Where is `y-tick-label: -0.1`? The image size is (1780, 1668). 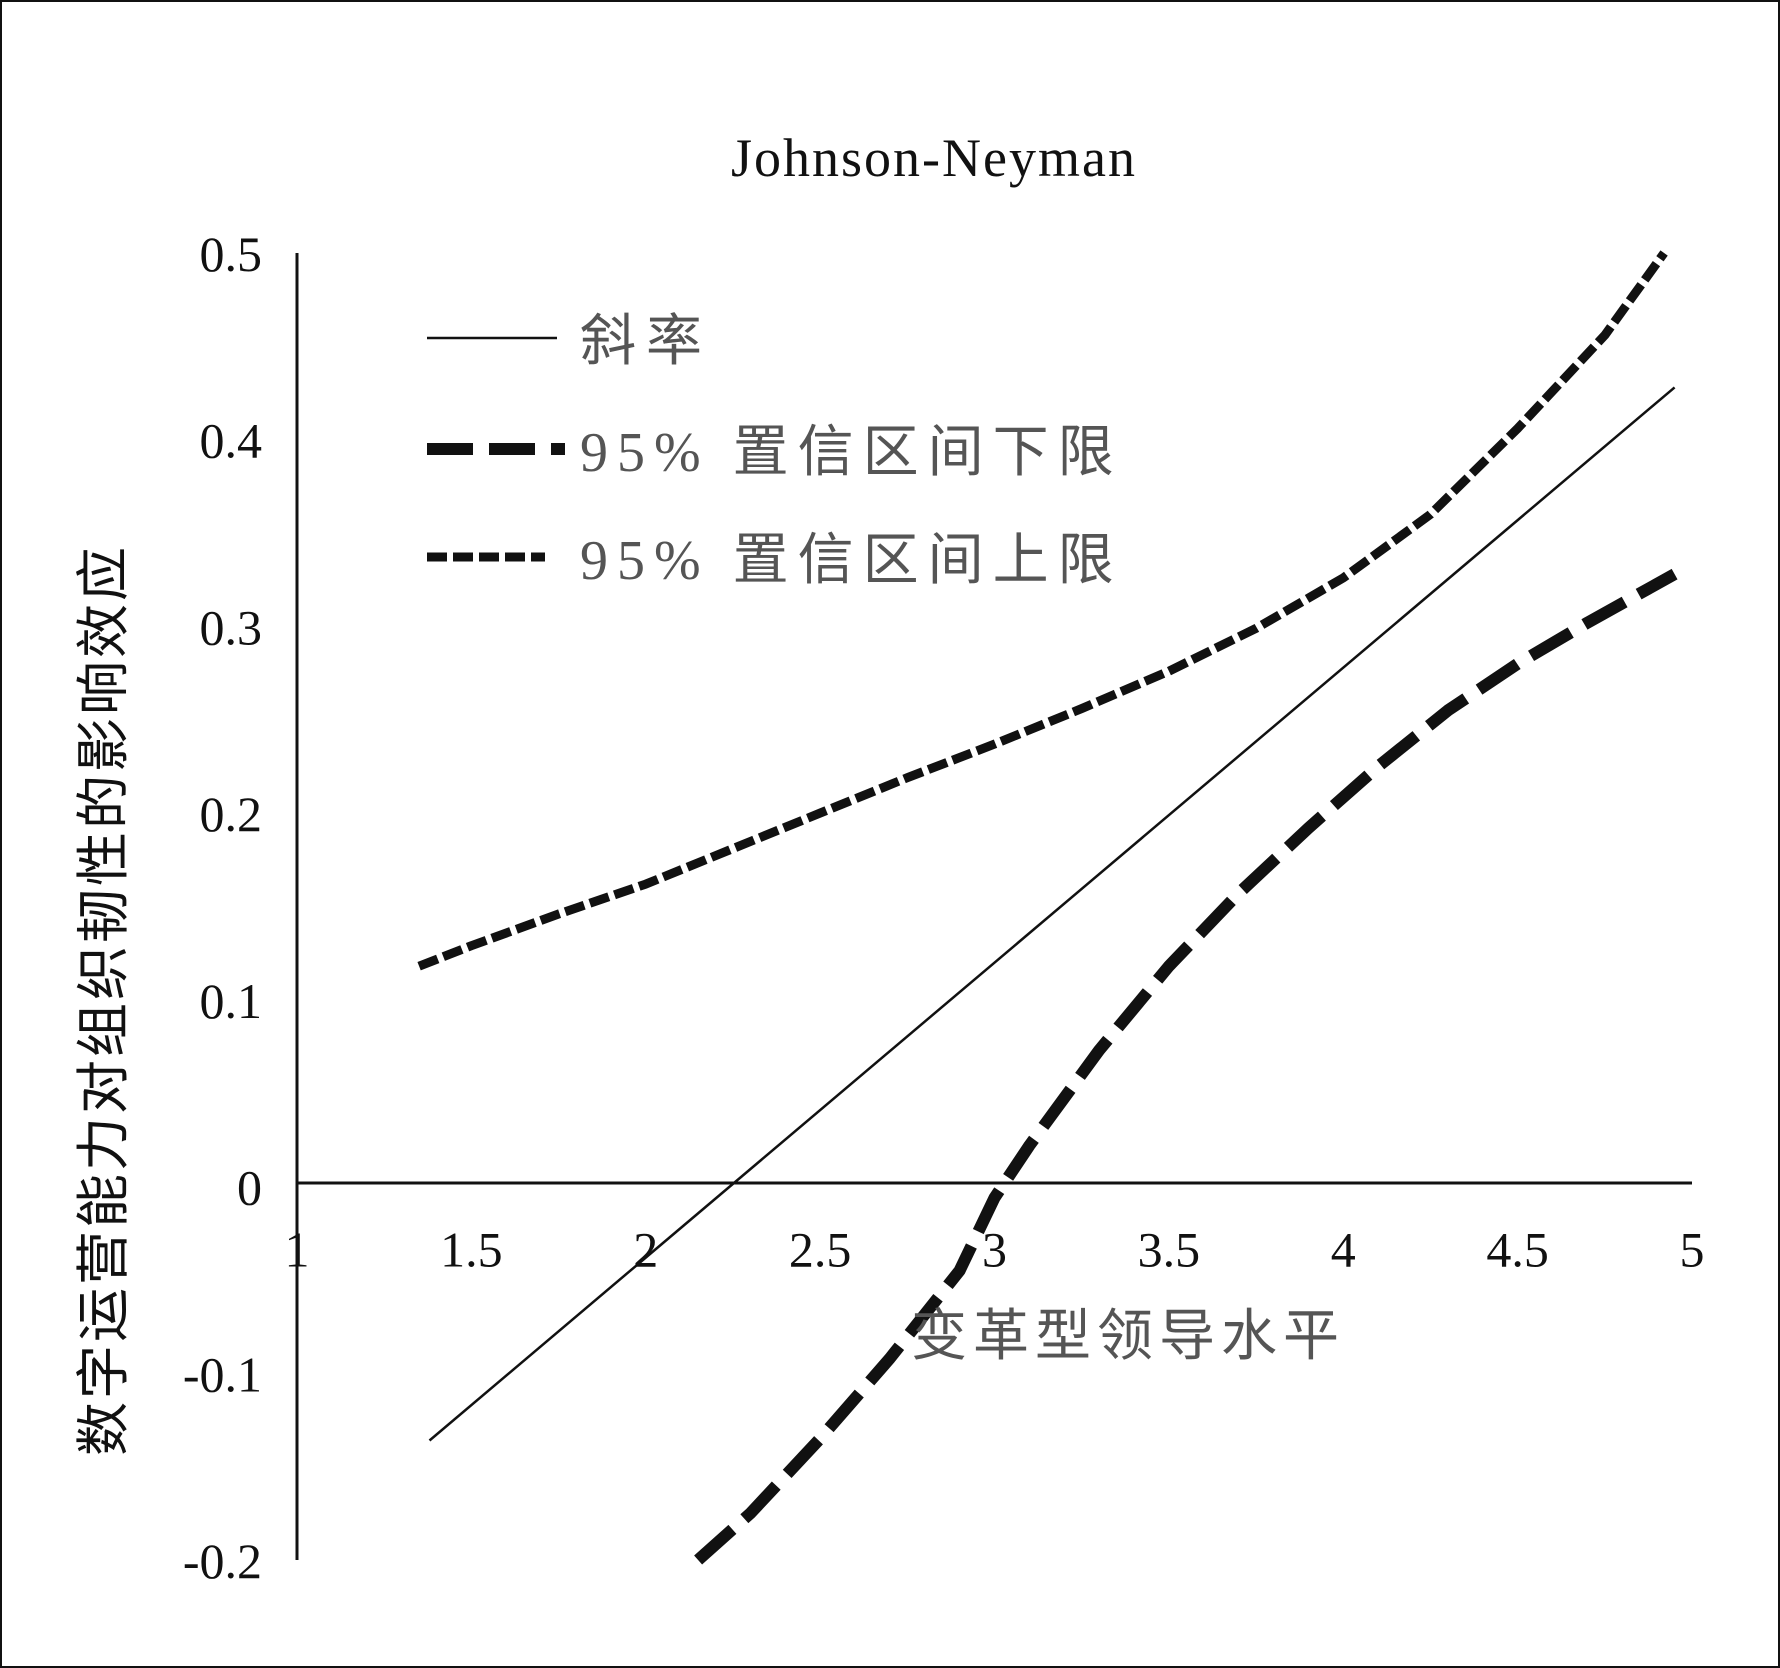 y-tick-label: -0.1 is located at coordinates (222, 1374).